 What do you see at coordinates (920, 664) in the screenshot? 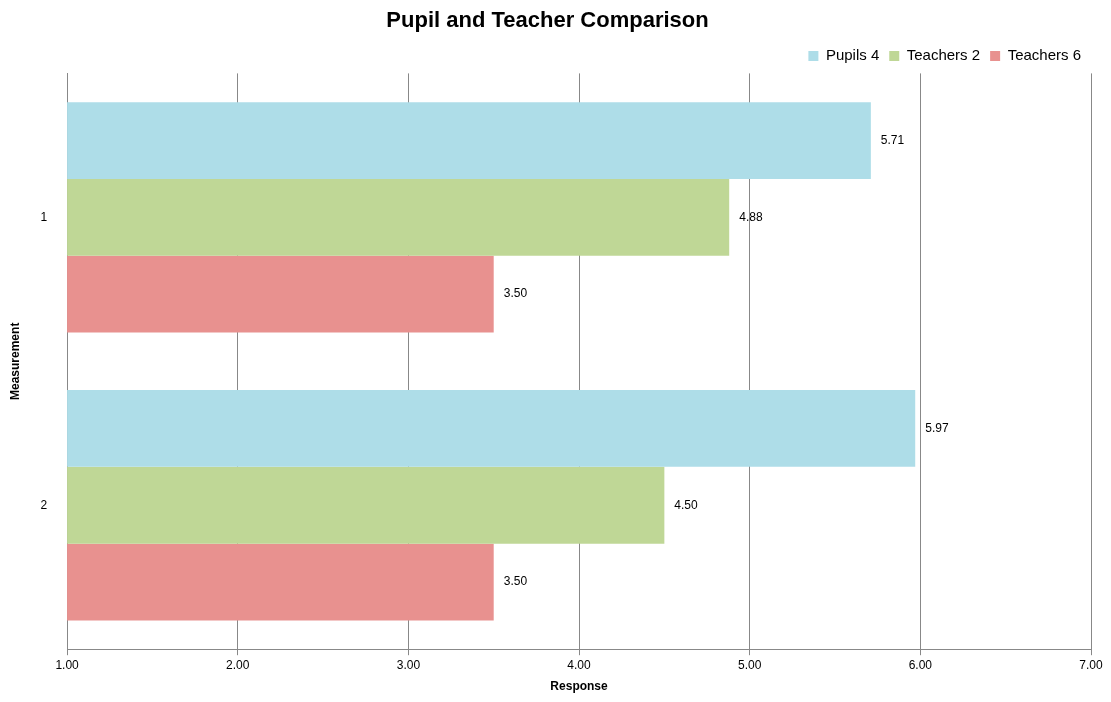
I see `x-tick-label: 6.00` at bounding box center [920, 664].